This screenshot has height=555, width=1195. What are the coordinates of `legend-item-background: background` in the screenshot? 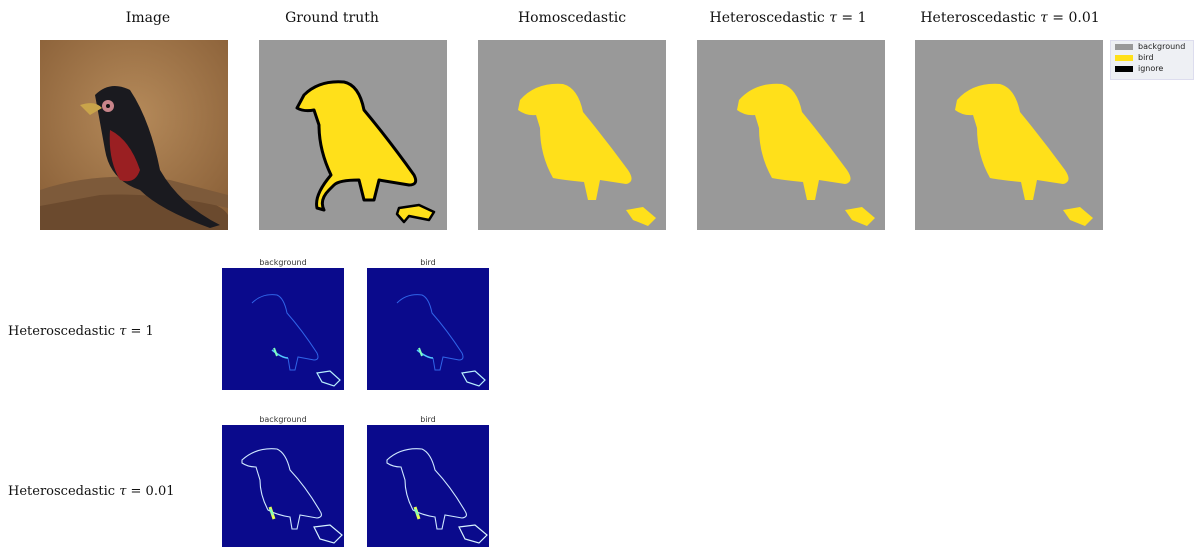 It's located at (1152, 46).